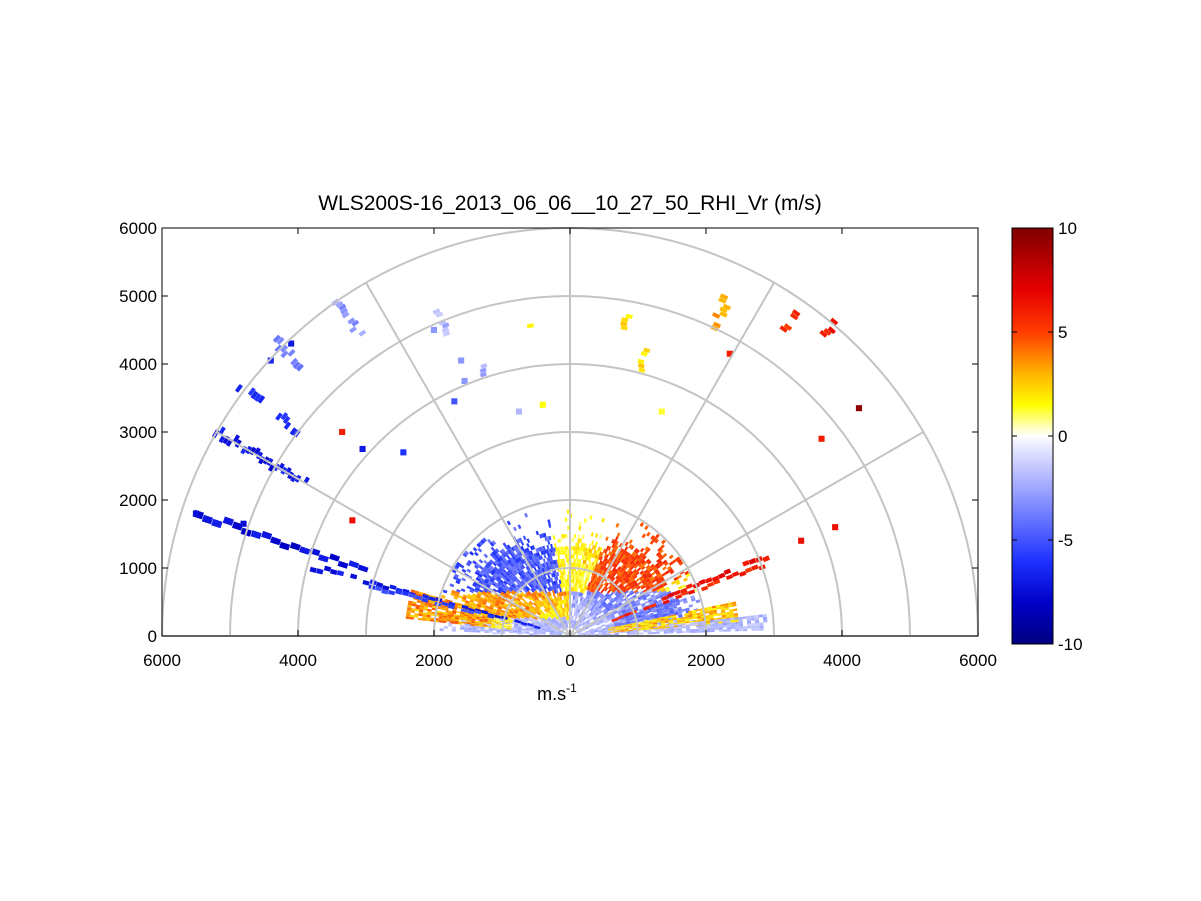 Image resolution: width=1201 pixels, height=901 pixels. I want to click on polar-spoke, so click(672, 459).